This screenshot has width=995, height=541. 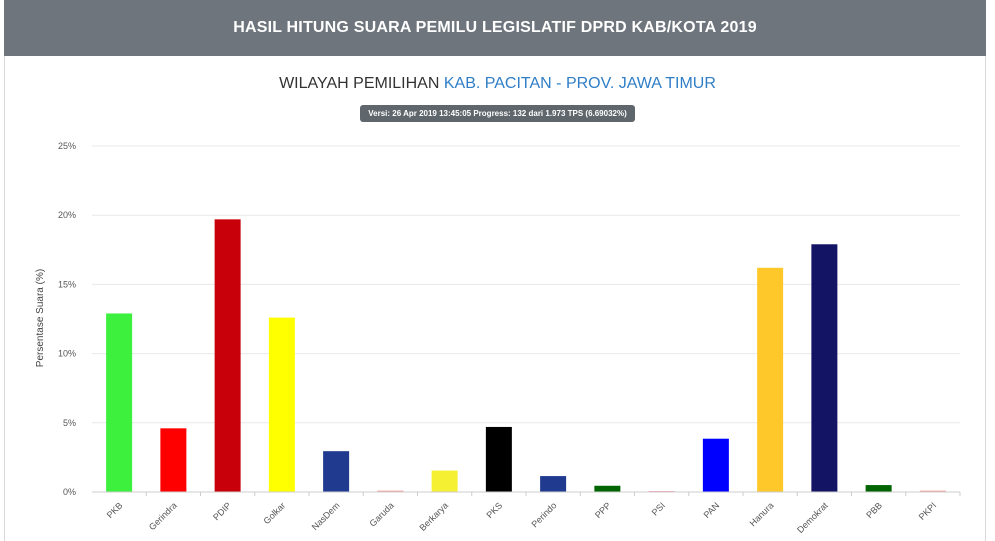 What do you see at coordinates (227, 356) in the screenshot?
I see `bar-pdip` at bounding box center [227, 356].